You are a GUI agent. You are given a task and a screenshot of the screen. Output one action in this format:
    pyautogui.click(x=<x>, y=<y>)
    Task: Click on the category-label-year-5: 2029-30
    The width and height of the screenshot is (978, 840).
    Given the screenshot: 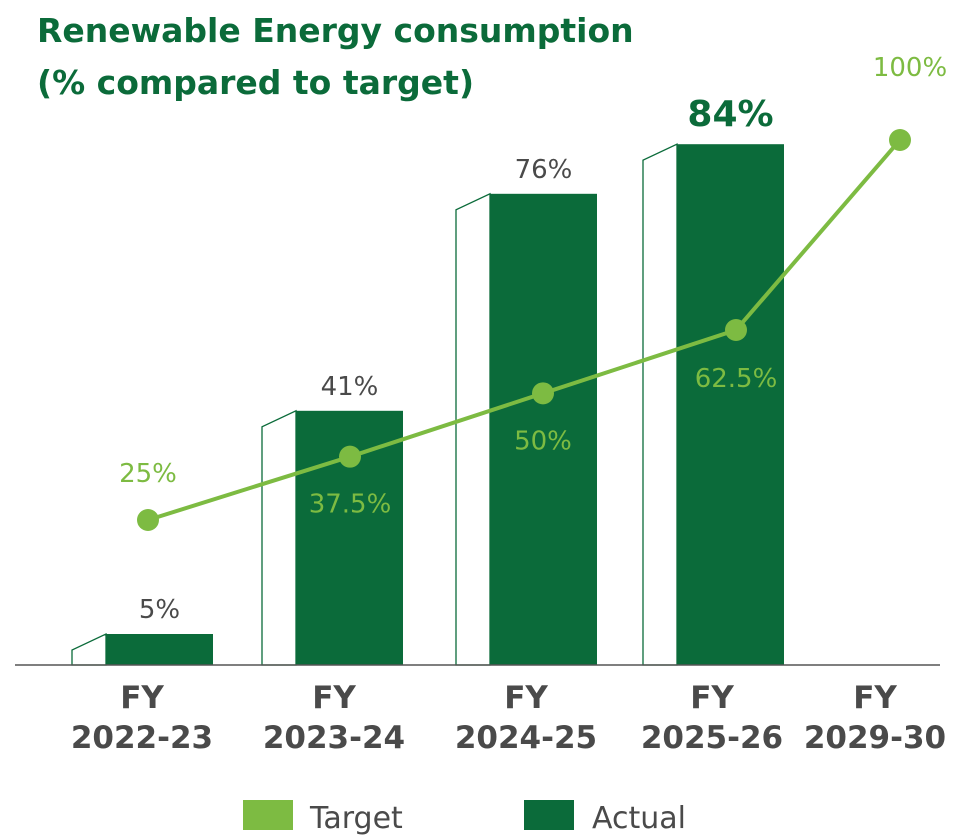 What is the action you would take?
    pyautogui.click(x=875, y=738)
    